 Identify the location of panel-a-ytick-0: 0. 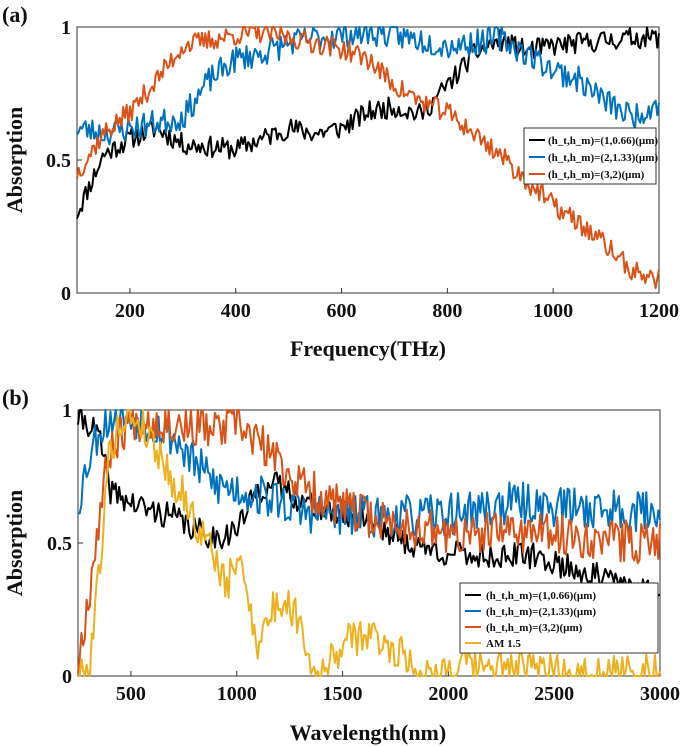
(66, 294).